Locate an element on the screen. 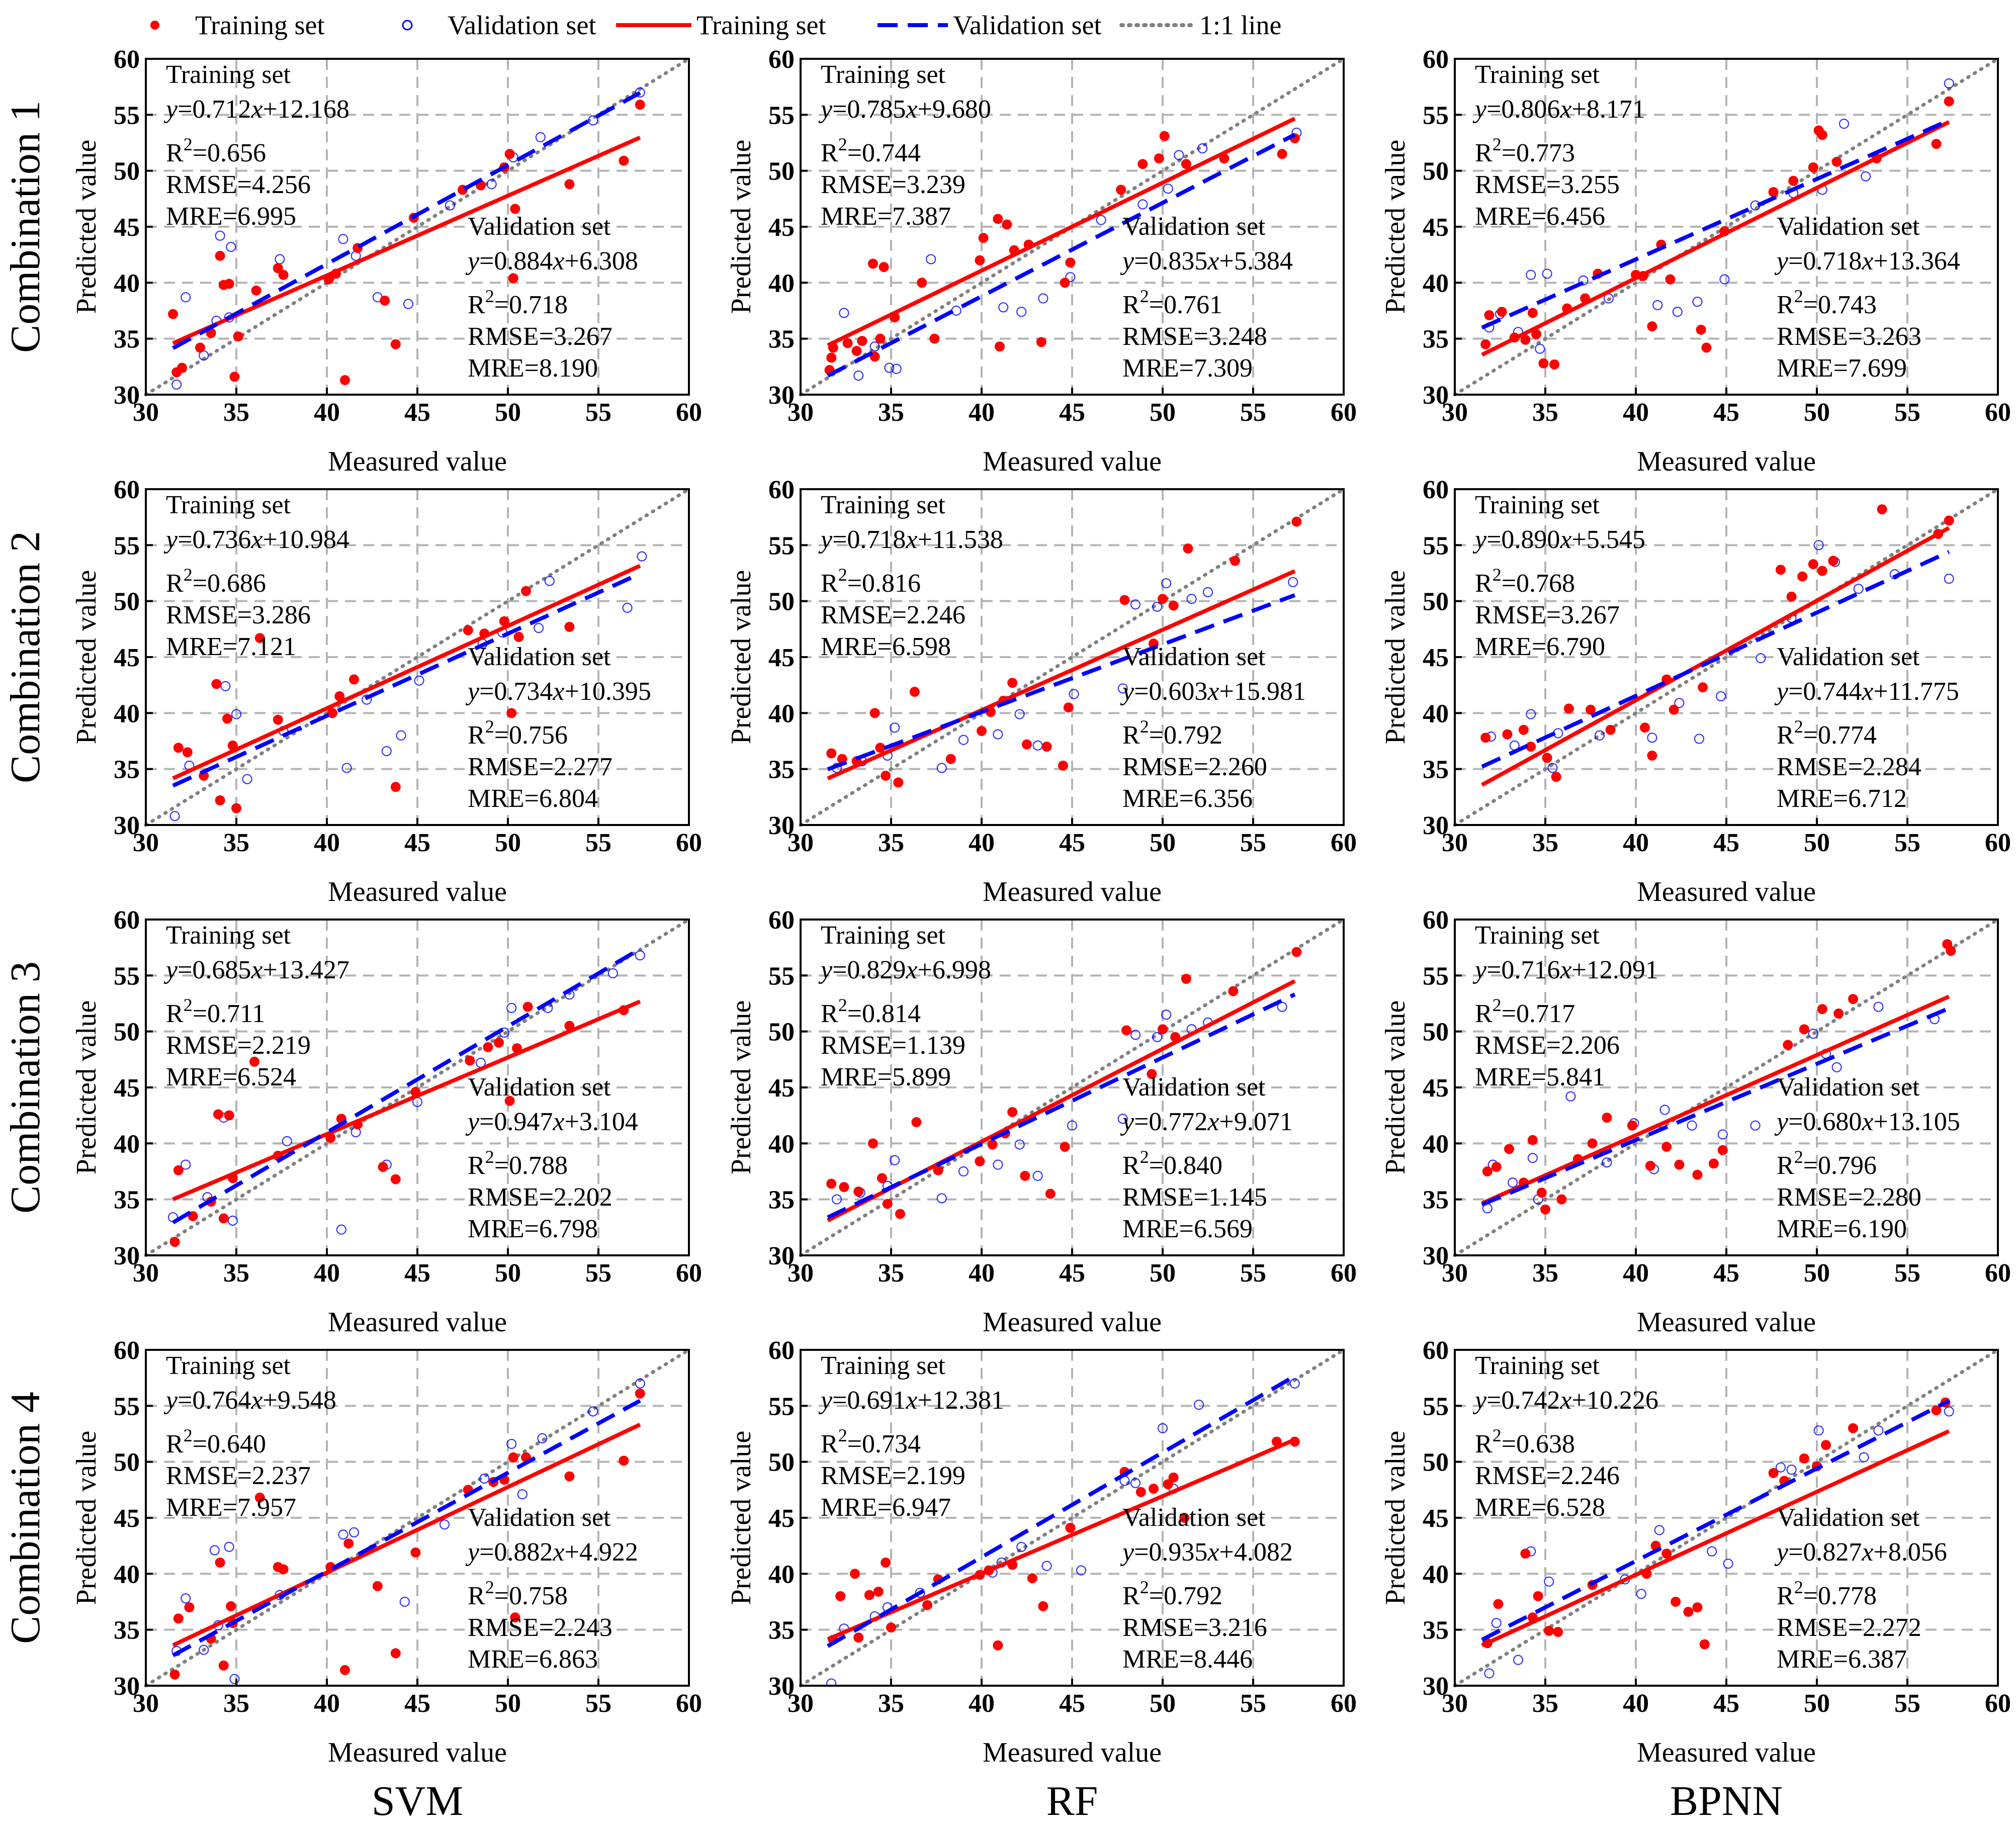  training-mre: MRE=6.790 is located at coordinates (1540, 646).